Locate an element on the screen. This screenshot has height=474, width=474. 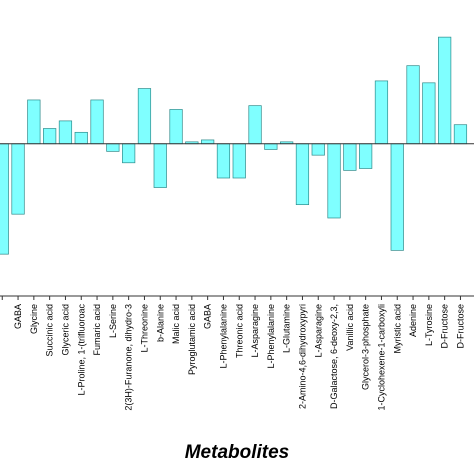
x-tick-label: b-Alanine is located at coordinates (160, 323).